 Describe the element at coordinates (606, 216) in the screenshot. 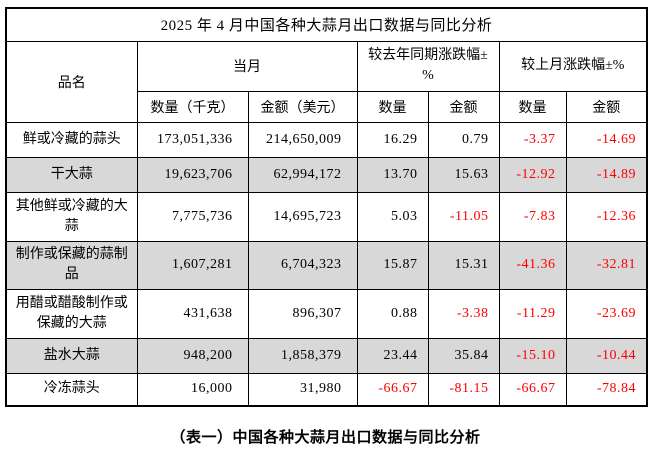

I see `mom-amt-pct: -12.36` at that location.